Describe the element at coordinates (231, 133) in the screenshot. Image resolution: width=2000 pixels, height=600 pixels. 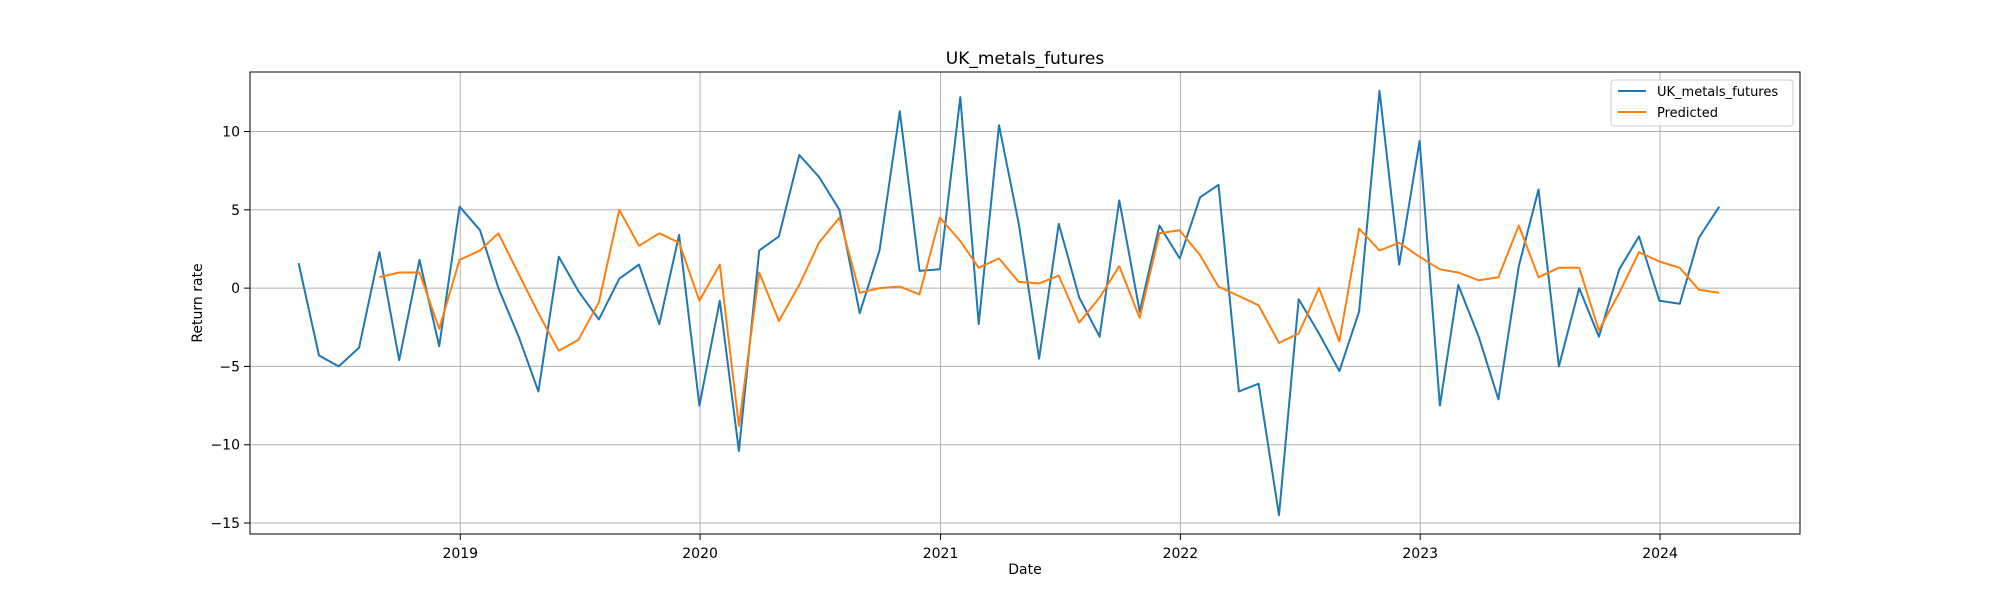
I see `y-tick-label: 10` at that location.